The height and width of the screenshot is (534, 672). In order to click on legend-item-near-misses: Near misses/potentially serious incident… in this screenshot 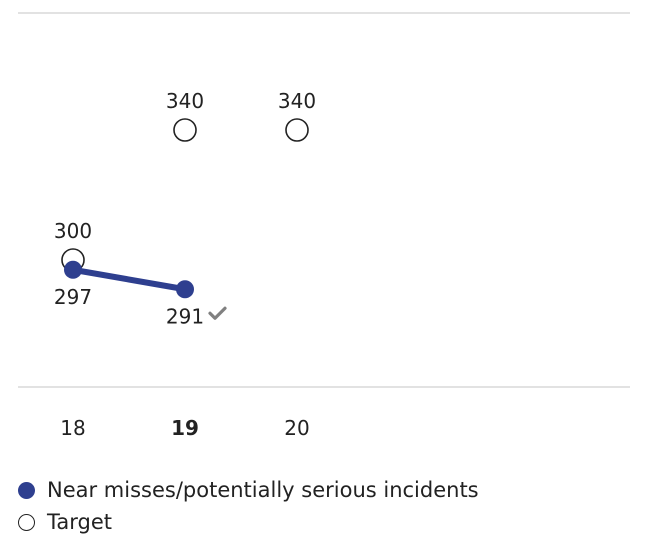, I will do `click(338, 490)`.